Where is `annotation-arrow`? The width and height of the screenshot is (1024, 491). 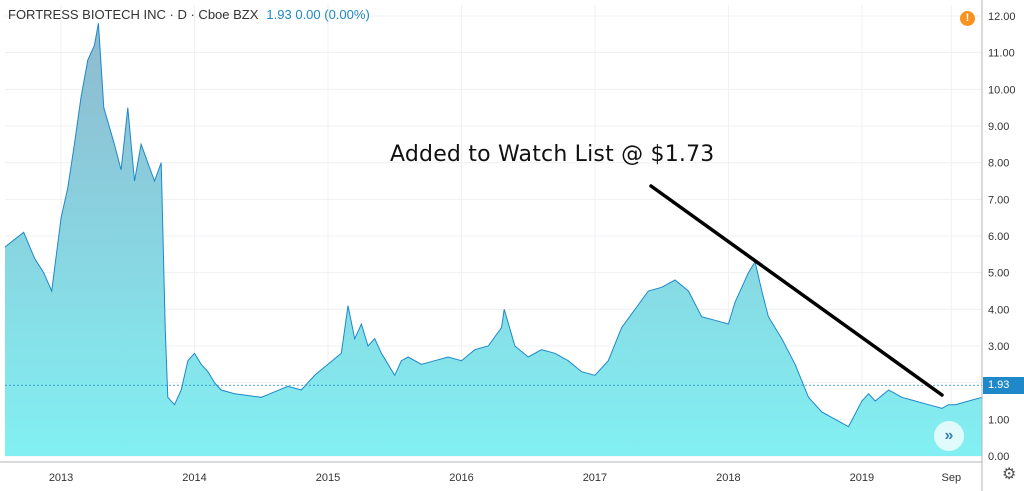 annotation-arrow is located at coordinates (796, 290).